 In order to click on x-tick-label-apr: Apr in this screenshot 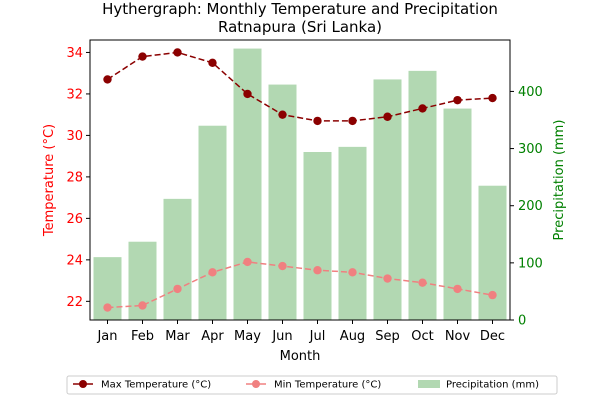, I will do `click(212, 336)`.